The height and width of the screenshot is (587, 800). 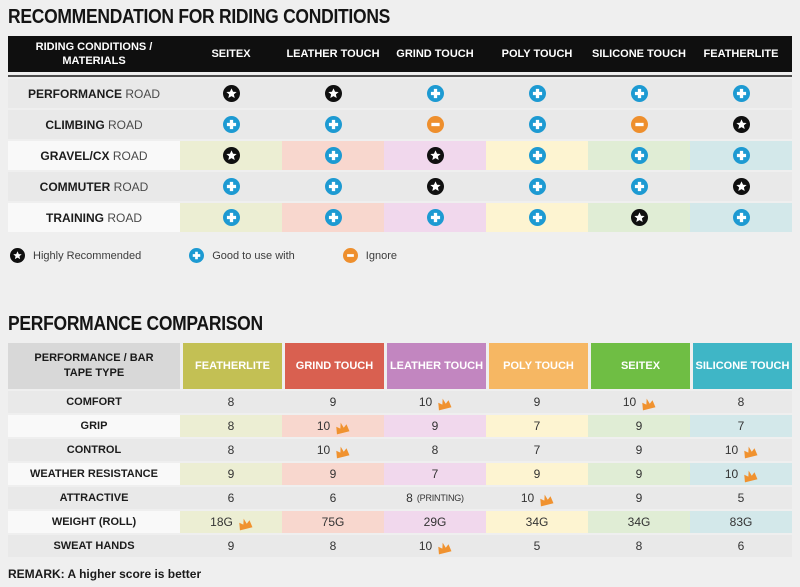 What do you see at coordinates (741, 498) in the screenshot?
I see `score-cell: 5` at bounding box center [741, 498].